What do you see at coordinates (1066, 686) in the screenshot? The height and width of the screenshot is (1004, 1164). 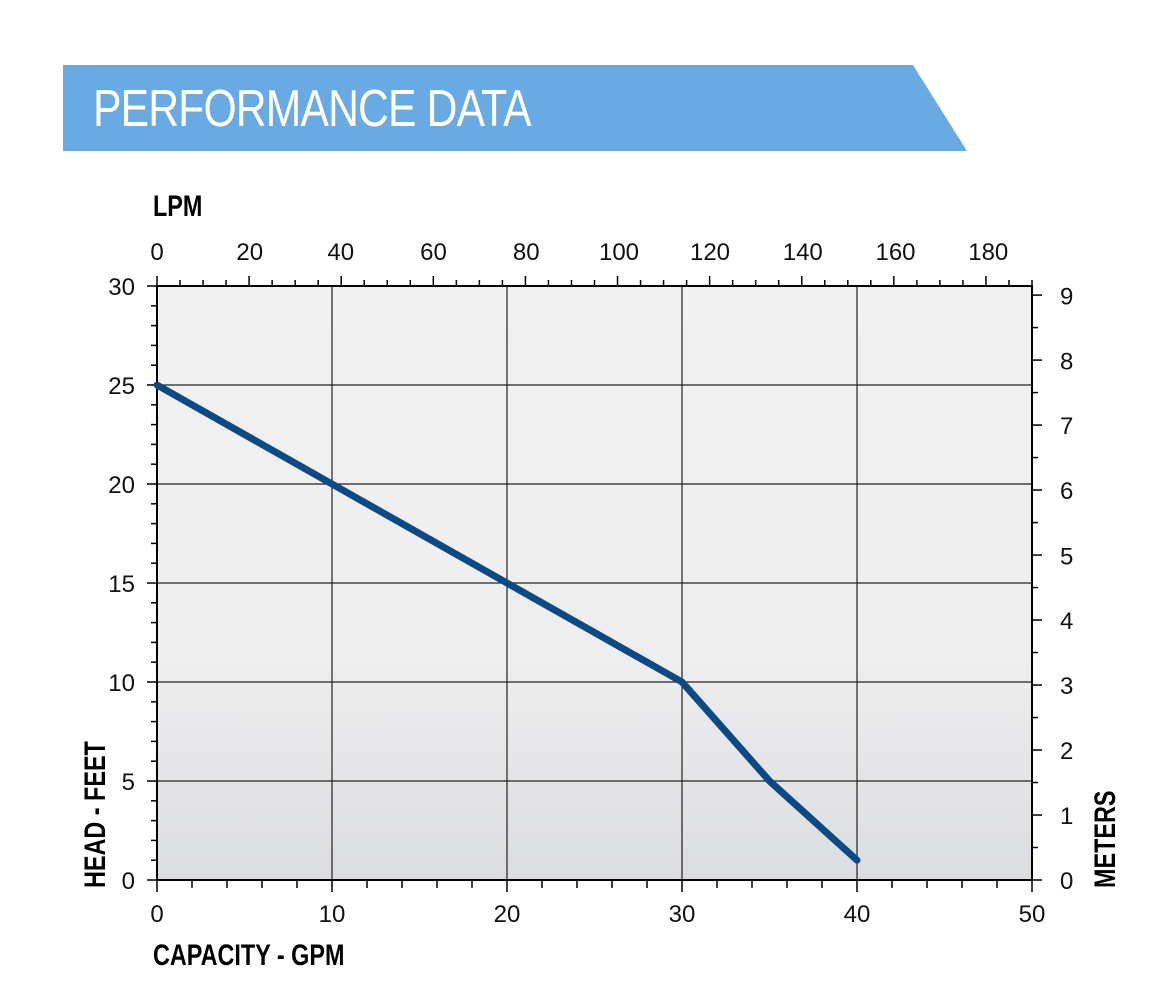 I see `y2-tick-label: 3` at bounding box center [1066, 686].